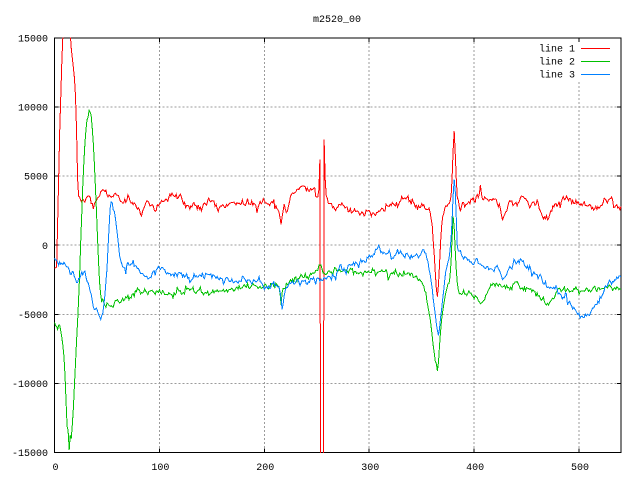  What do you see at coordinates (33, 40) in the screenshot?
I see `svg-text: 15000` at bounding box center [33, 40].